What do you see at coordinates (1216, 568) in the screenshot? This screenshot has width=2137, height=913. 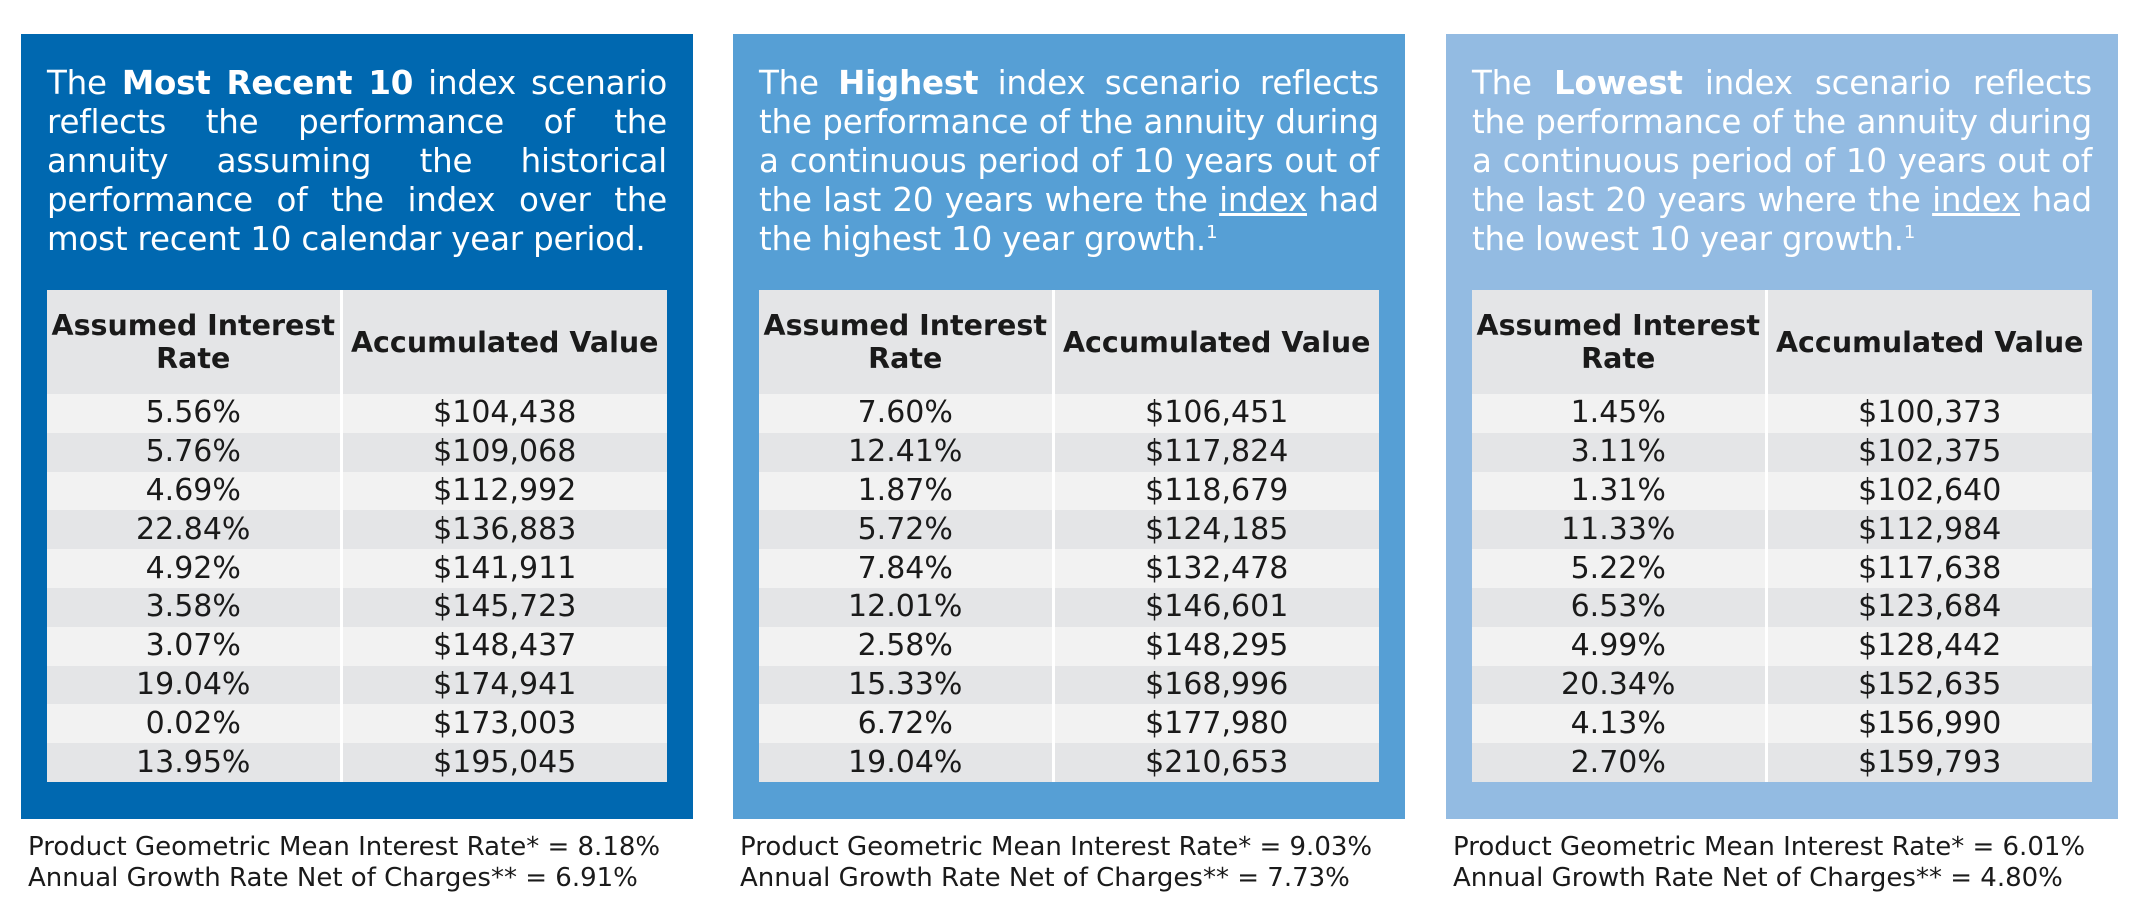 I see `value-cell: $132,478` at bounding box center [1216, 568].